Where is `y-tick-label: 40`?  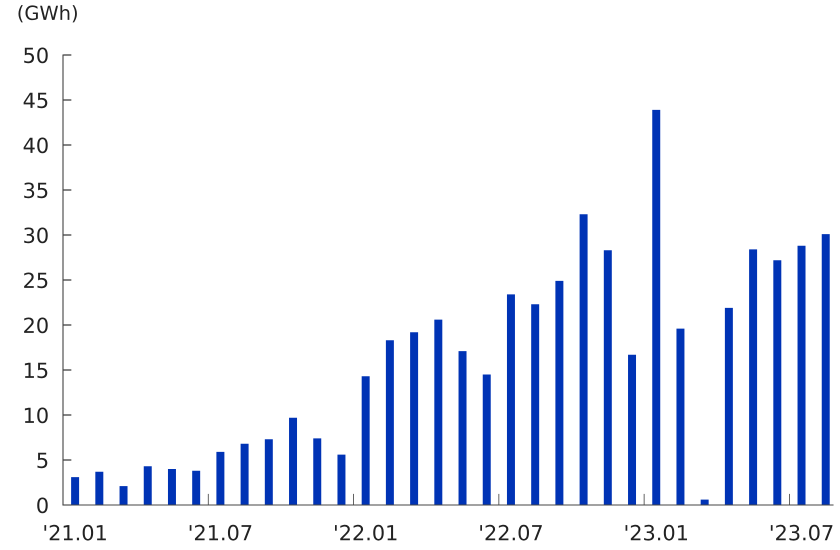 y-tick-label: 40 is located at coordinates (36, 145).